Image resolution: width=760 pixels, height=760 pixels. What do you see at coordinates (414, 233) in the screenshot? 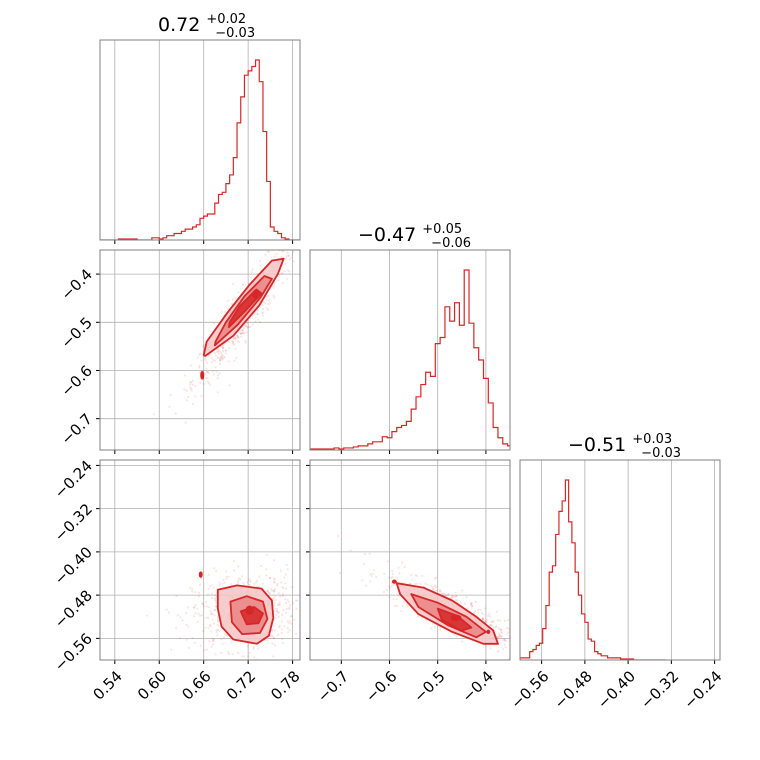
I see `panel-title-param-2: −0.47 +0.05 −0.06` at bounding box center [414, 233].